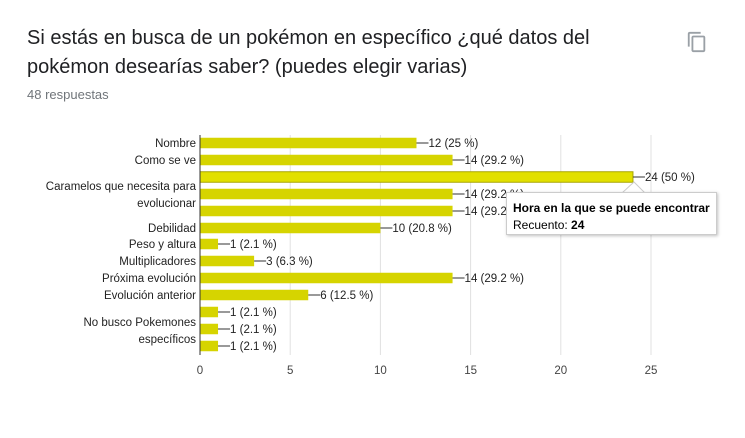 This screenshot has width=745, height=438. Describe the element at coordinates (453, 144) in the screenshot. I see `value-label: 12 (25 %)` at that location.